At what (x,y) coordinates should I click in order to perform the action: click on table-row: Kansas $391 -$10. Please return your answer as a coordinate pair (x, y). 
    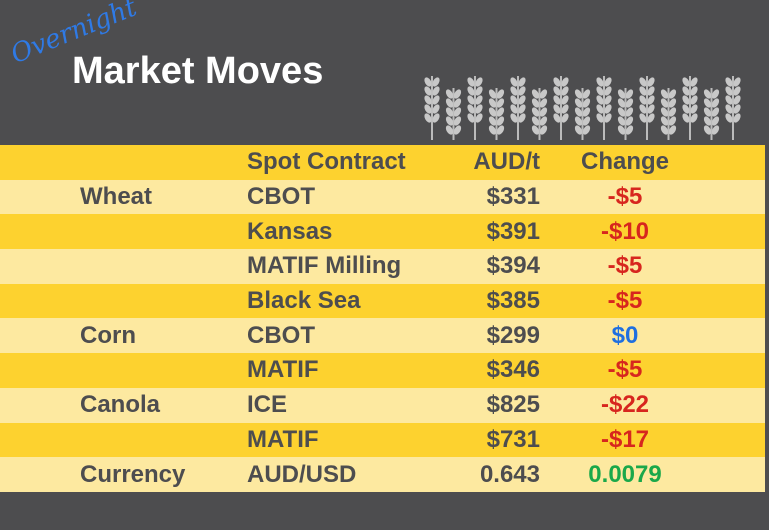
    Looking at the image, I should click on (382, 232).